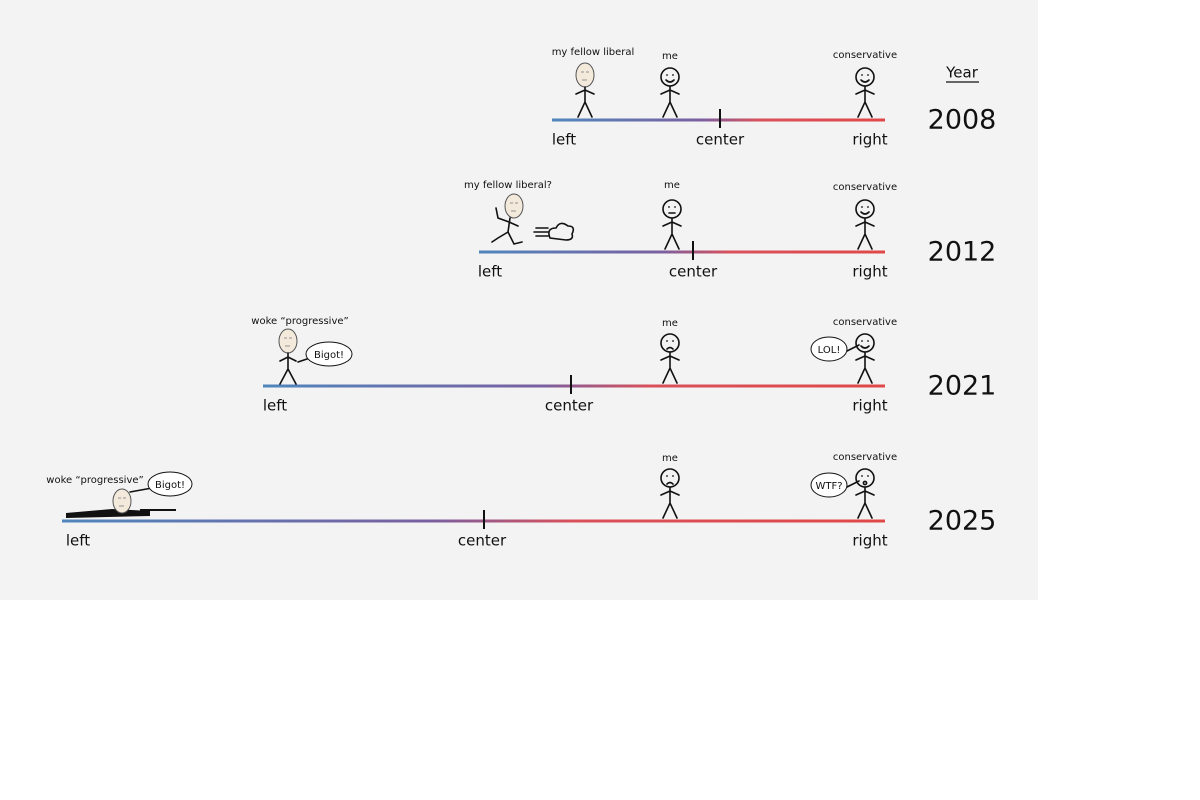 The image size is (1200, 800). Describe the element at coordinates (108, 513) in the screenshot. I see `prone-body` at that location.